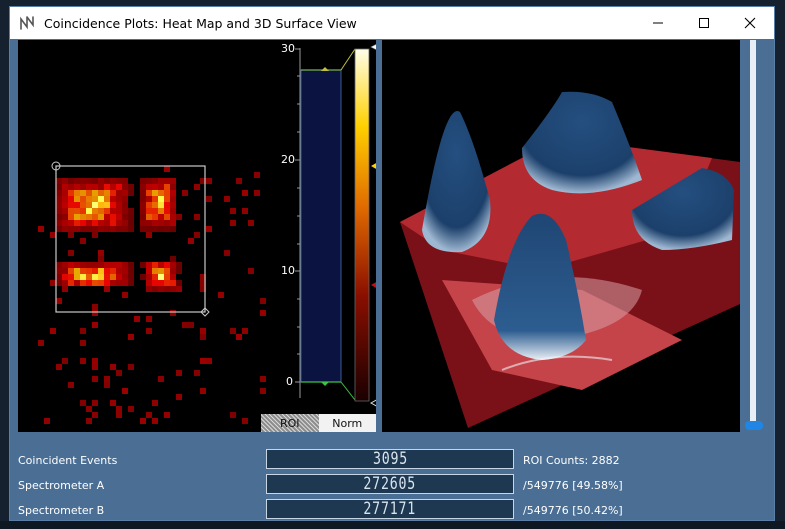 This screenshot has height=529, width=785. What do you see at coordinates (704, 23) in the screenshot?
I see `maximize-button` at bounding box center [704, 23].